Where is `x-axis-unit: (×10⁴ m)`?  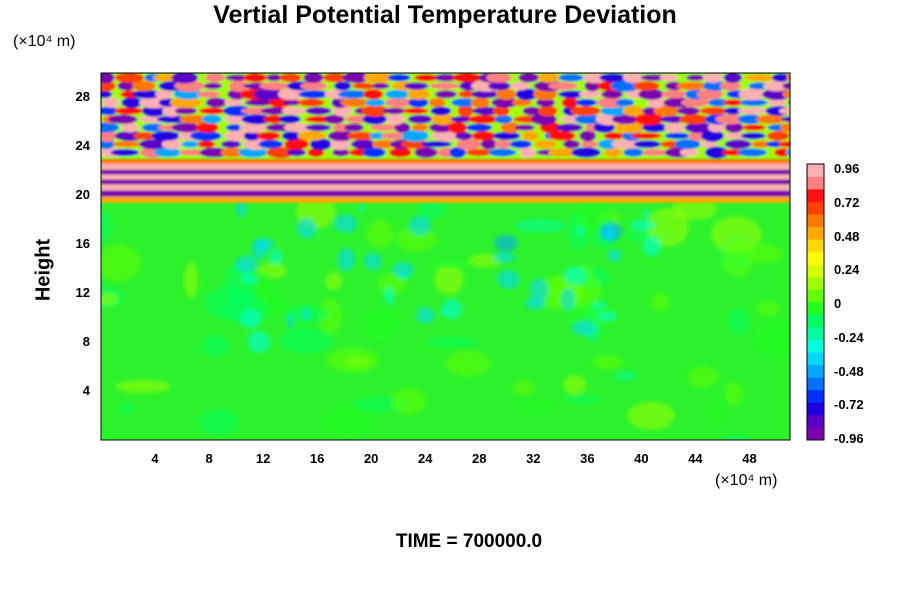
x-axis-unit: (×10⁴ m) is located at coordinates (746, 480).